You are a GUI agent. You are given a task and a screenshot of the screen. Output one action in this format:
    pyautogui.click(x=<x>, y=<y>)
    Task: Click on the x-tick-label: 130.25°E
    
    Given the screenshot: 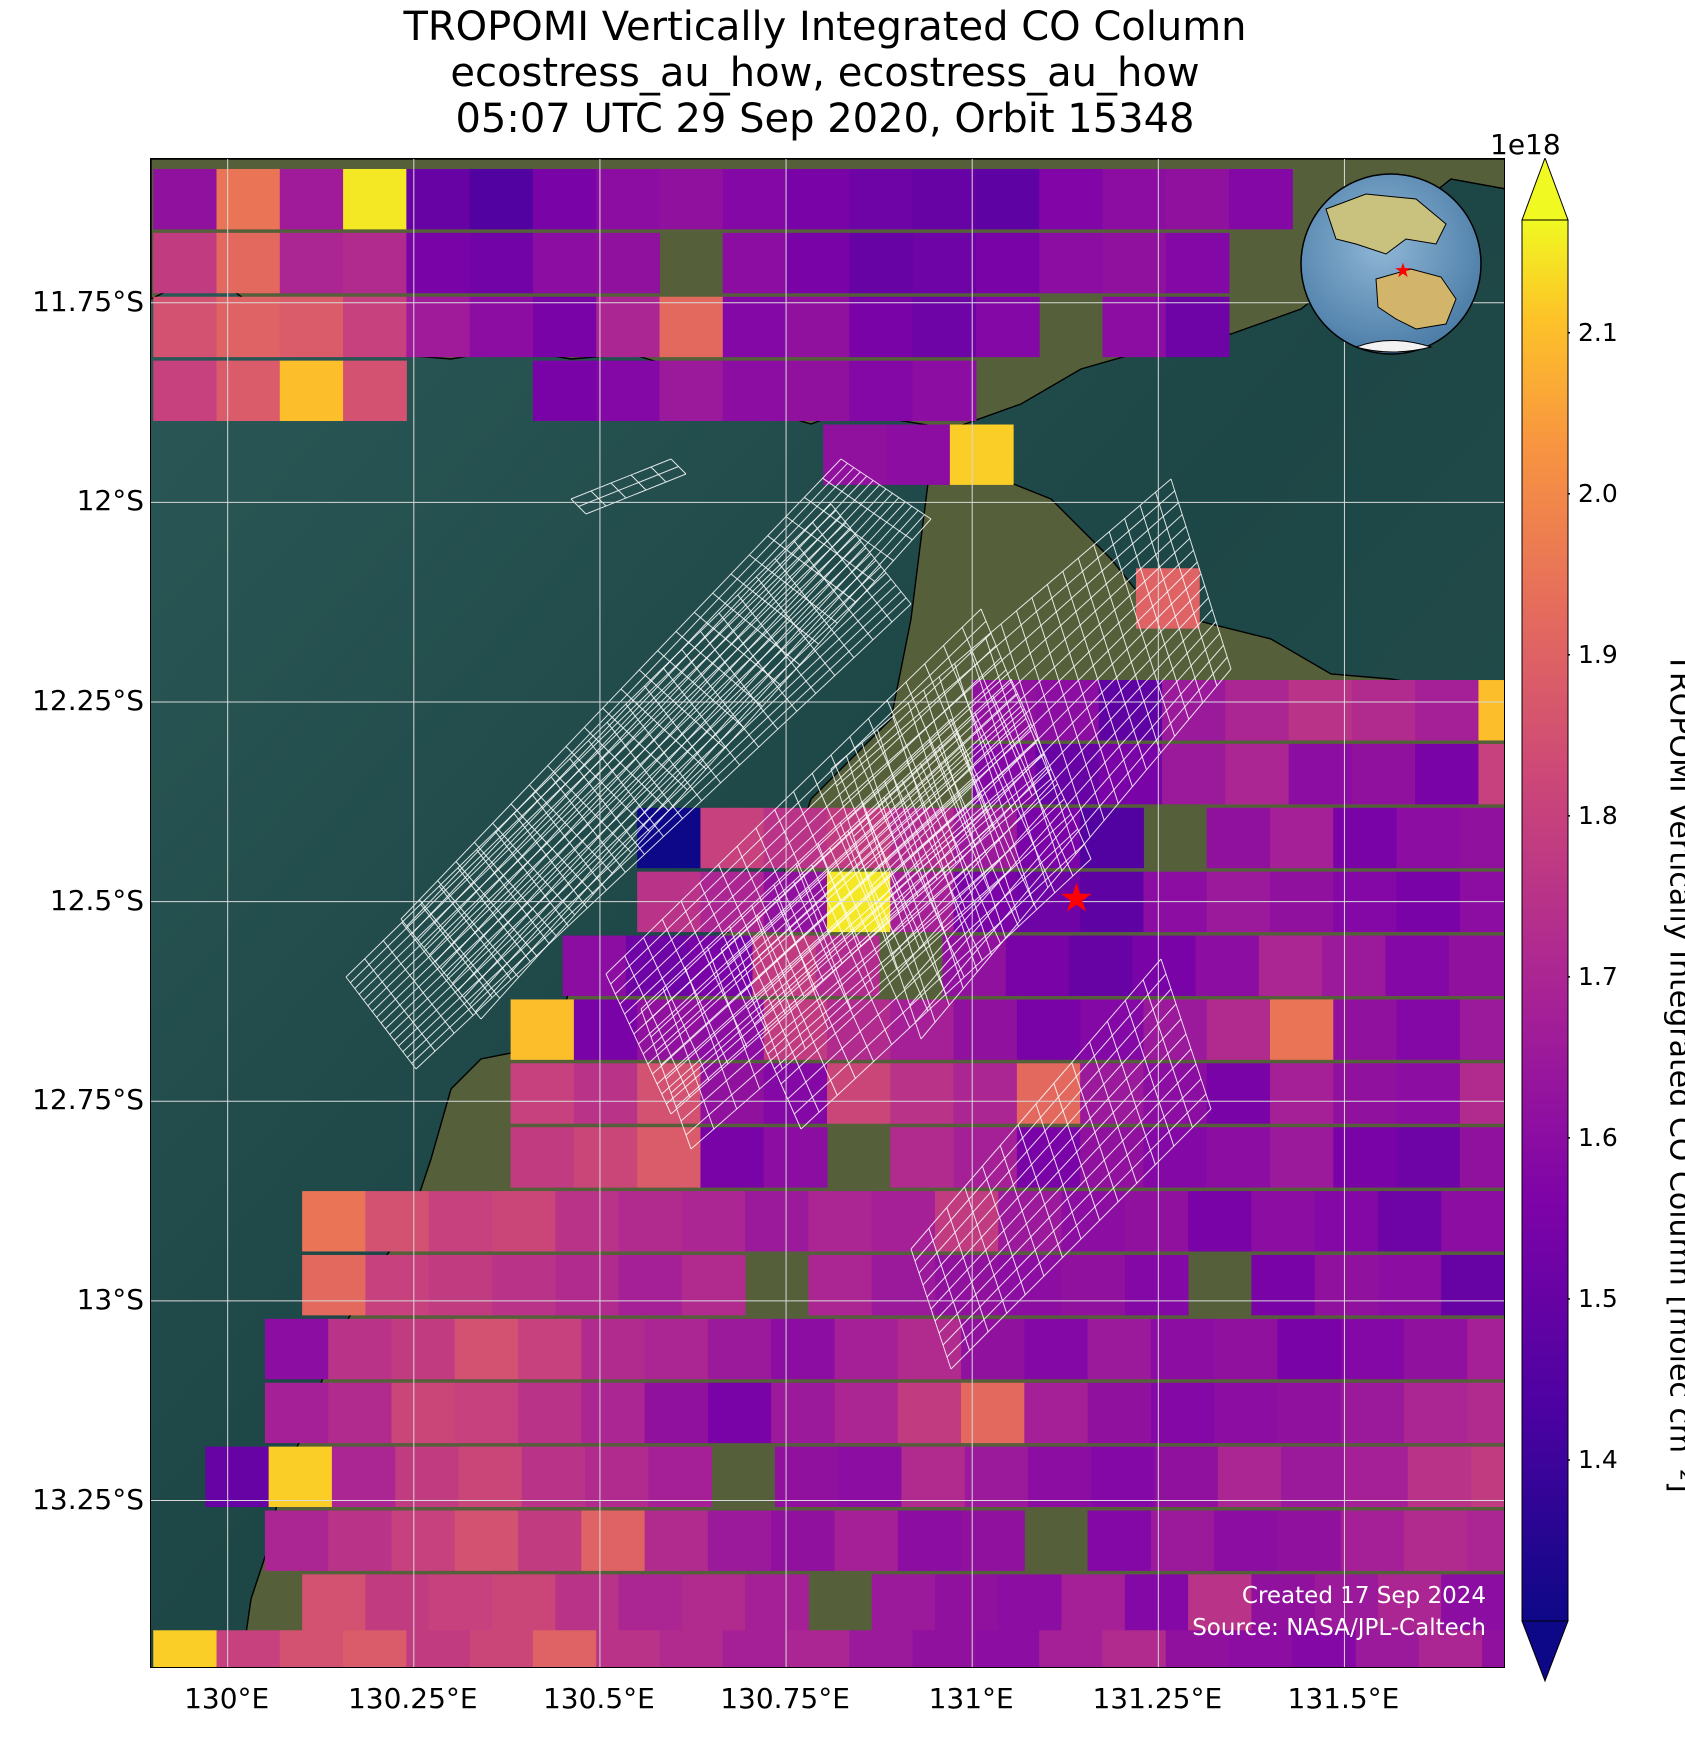 What is the action you would take?
    pyautogui.click(x=412, y=1698)
    